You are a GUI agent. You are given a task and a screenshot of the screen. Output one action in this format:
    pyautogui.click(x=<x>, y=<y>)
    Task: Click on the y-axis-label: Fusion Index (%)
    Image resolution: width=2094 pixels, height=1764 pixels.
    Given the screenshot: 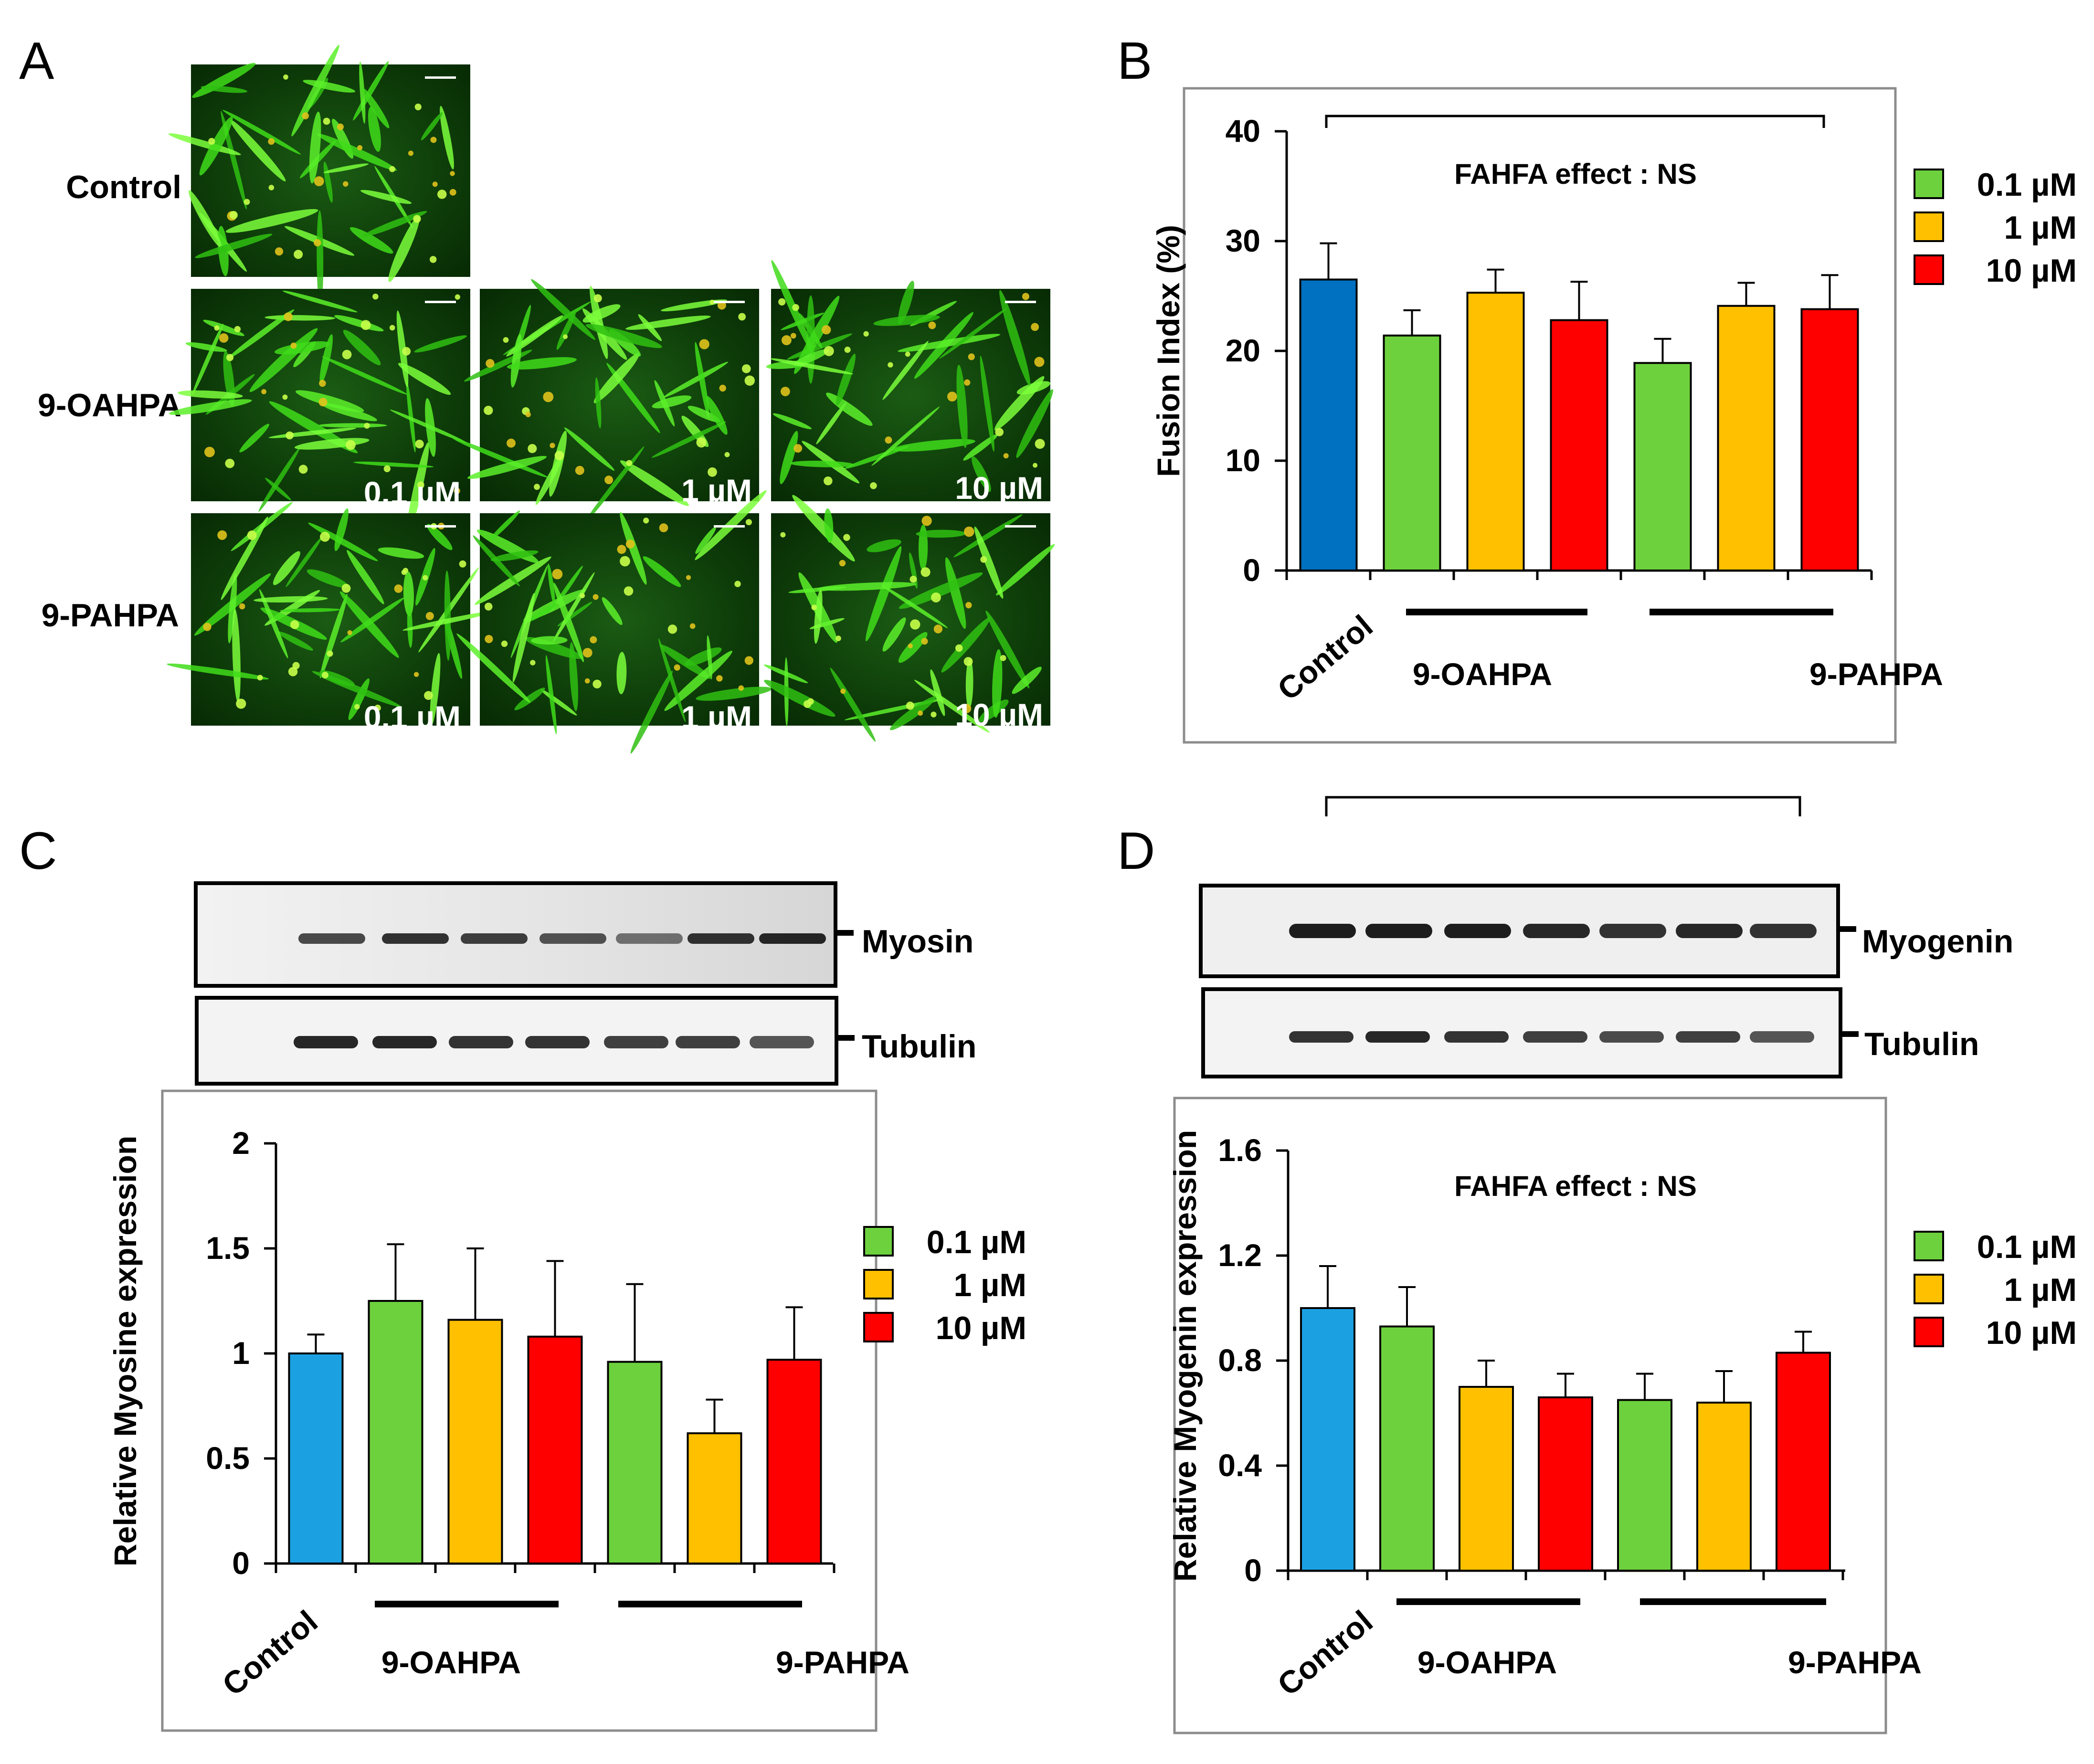 What is the action you would take?
    pyautogui.click(x=1168, y=351)
    